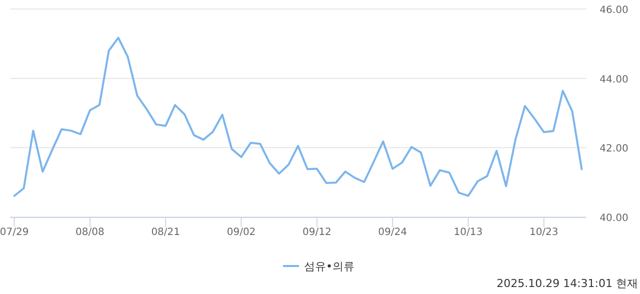 The height and width of the screenshot is (294, 640). What do you see at coordinates (614, 218) in the screenshot?
I see `y-tick-label: 40.00` at bounding box center [614, 218].